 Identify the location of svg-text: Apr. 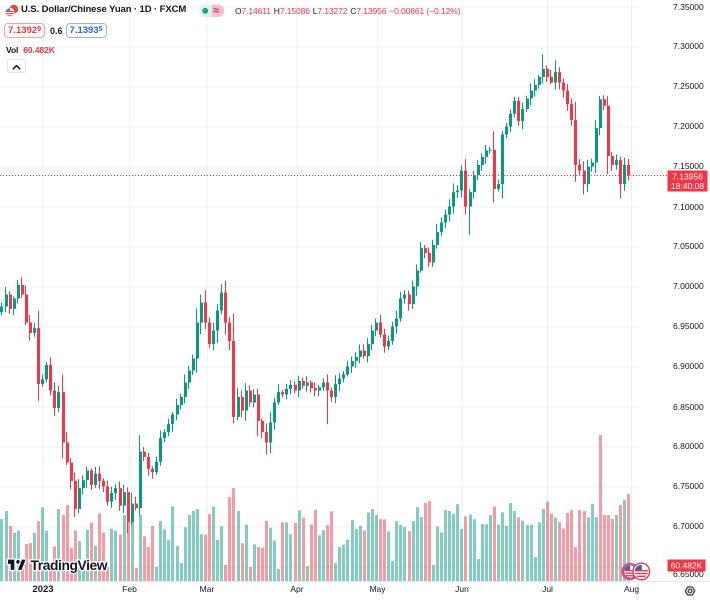
(296, 589).